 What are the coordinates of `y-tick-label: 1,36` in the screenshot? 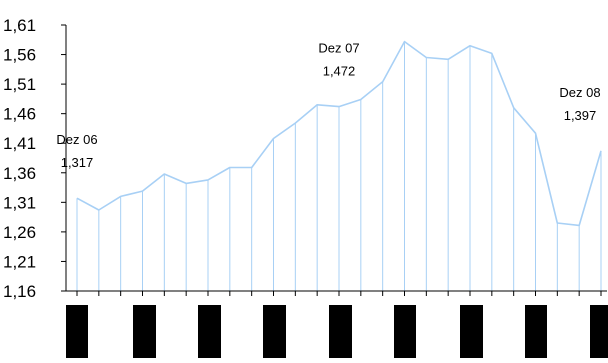 It's located at (19, 173).